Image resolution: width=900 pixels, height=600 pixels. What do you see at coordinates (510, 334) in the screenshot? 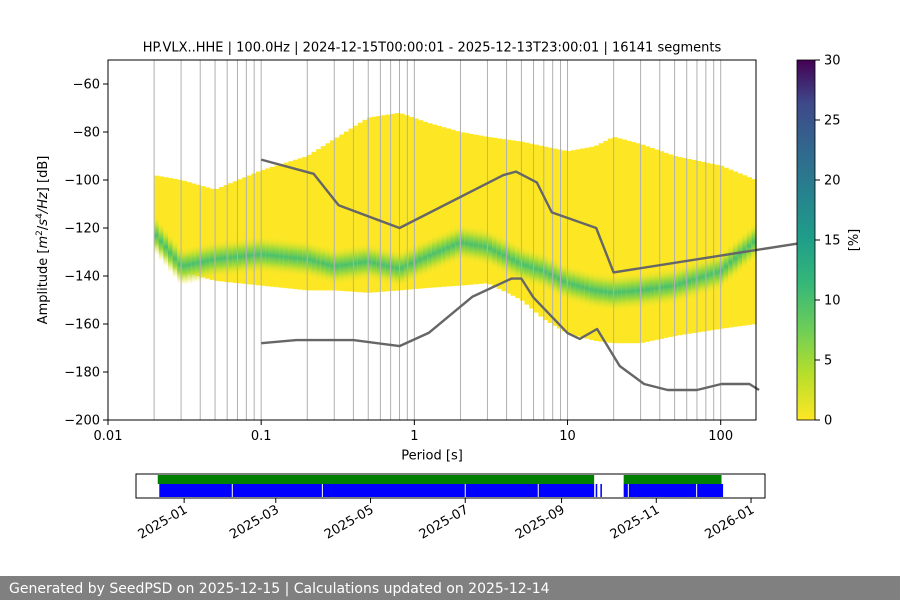
I see `nlnm-line` at bounding box center [510, 334].